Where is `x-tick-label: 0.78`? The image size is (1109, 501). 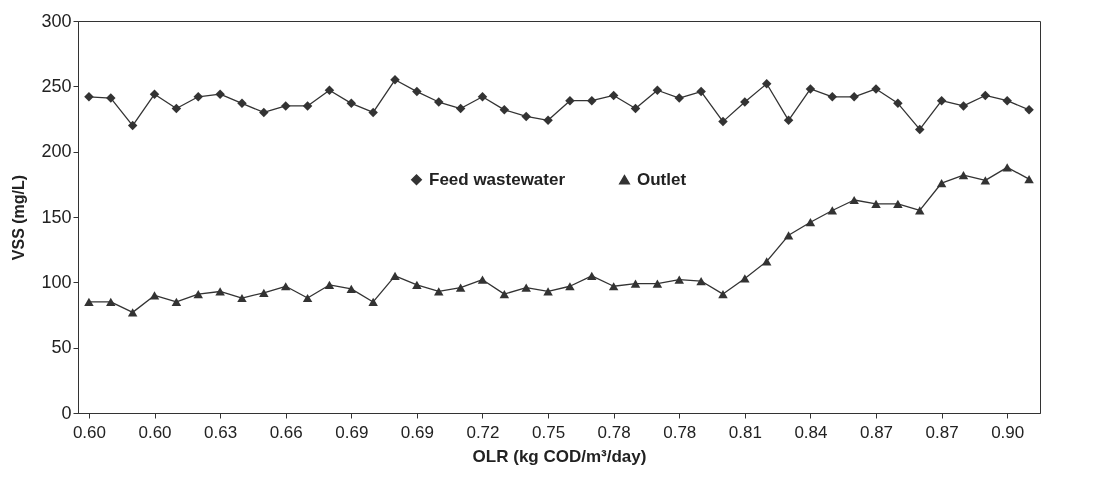
x-tick-label: 0.78 is located at coordinates (680, 432).